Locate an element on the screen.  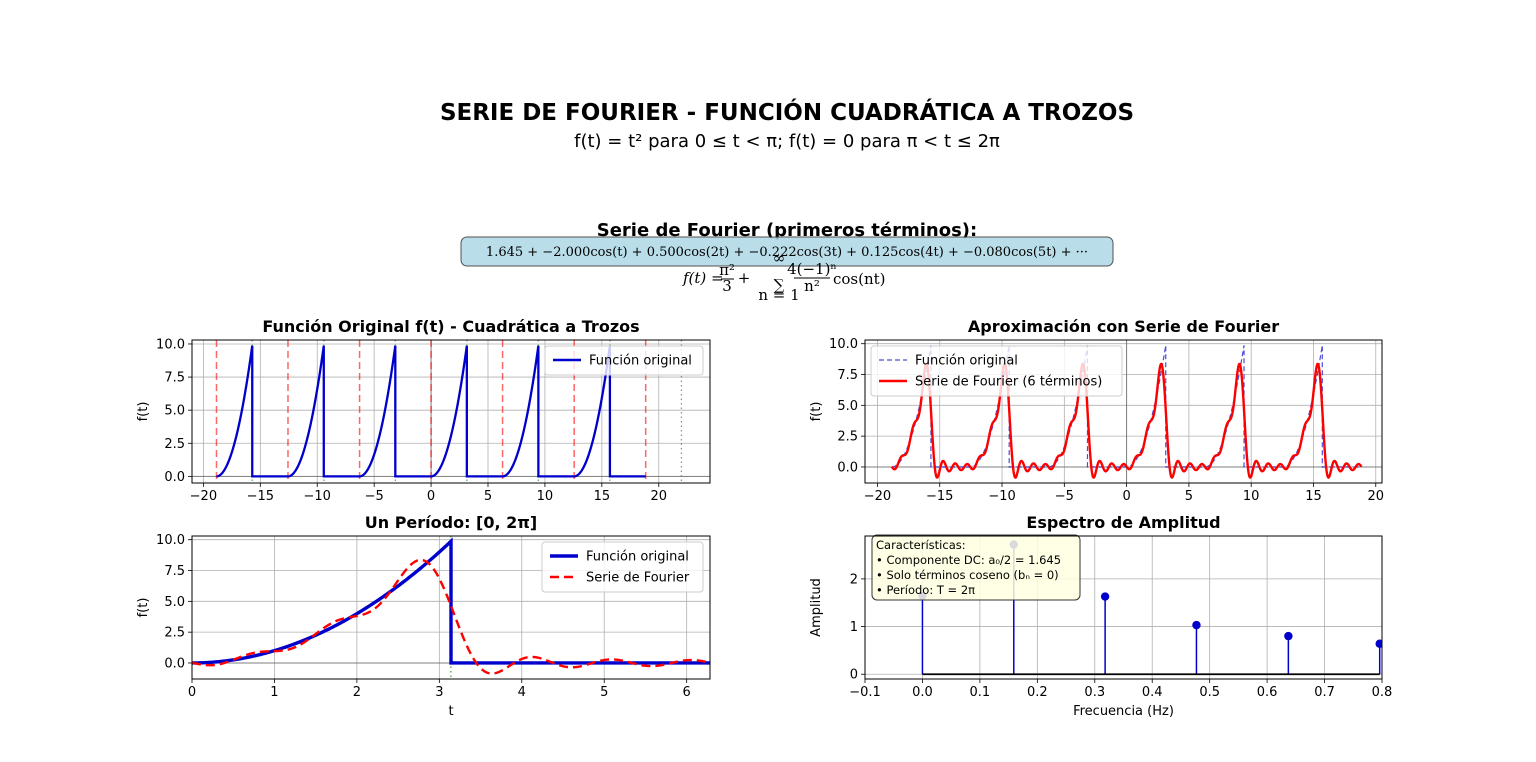
original-function-dashed is located at coordinates (1126, 406).